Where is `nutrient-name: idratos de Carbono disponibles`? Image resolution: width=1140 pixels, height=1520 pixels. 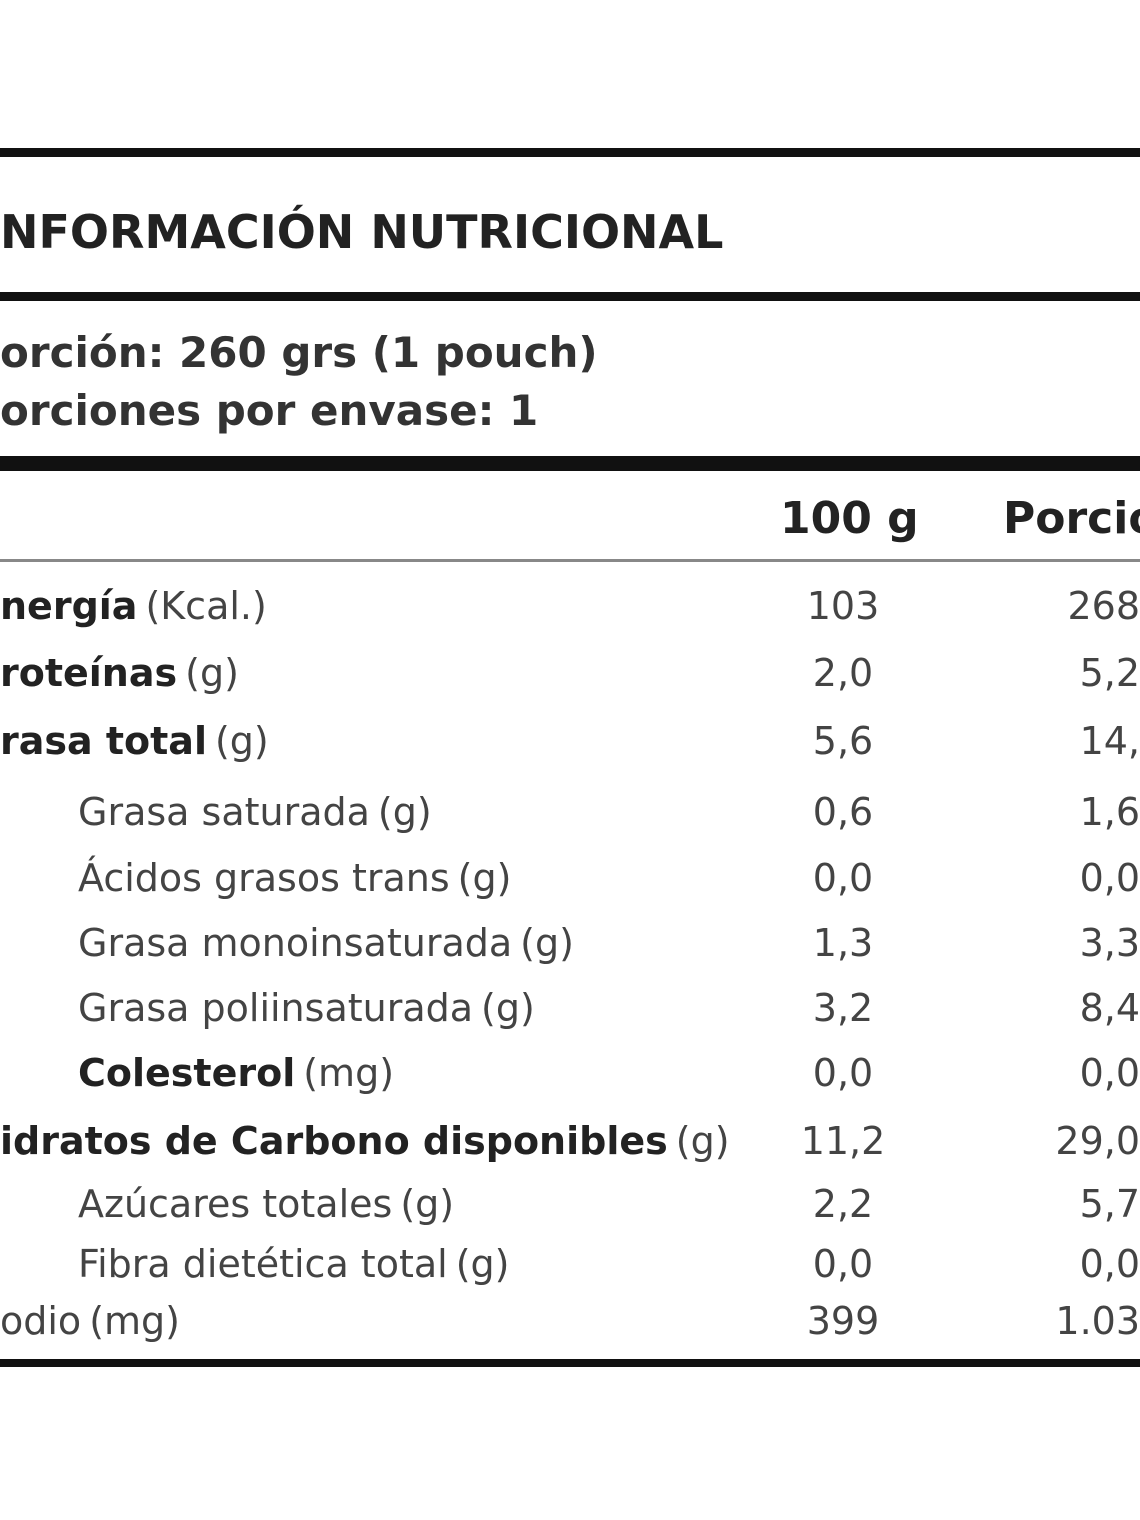
nutrient-name: idratos de Carbono disponibles is located at coordinates (334, 1141).